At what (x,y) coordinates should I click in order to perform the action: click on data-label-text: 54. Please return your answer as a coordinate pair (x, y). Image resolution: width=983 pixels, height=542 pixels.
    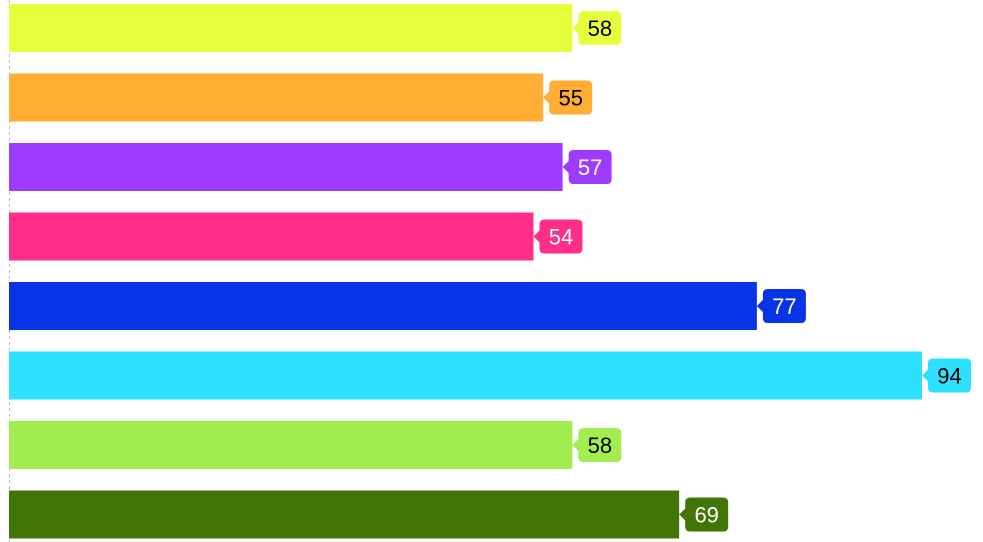
    Looking at the image, I should click on (561, 237).